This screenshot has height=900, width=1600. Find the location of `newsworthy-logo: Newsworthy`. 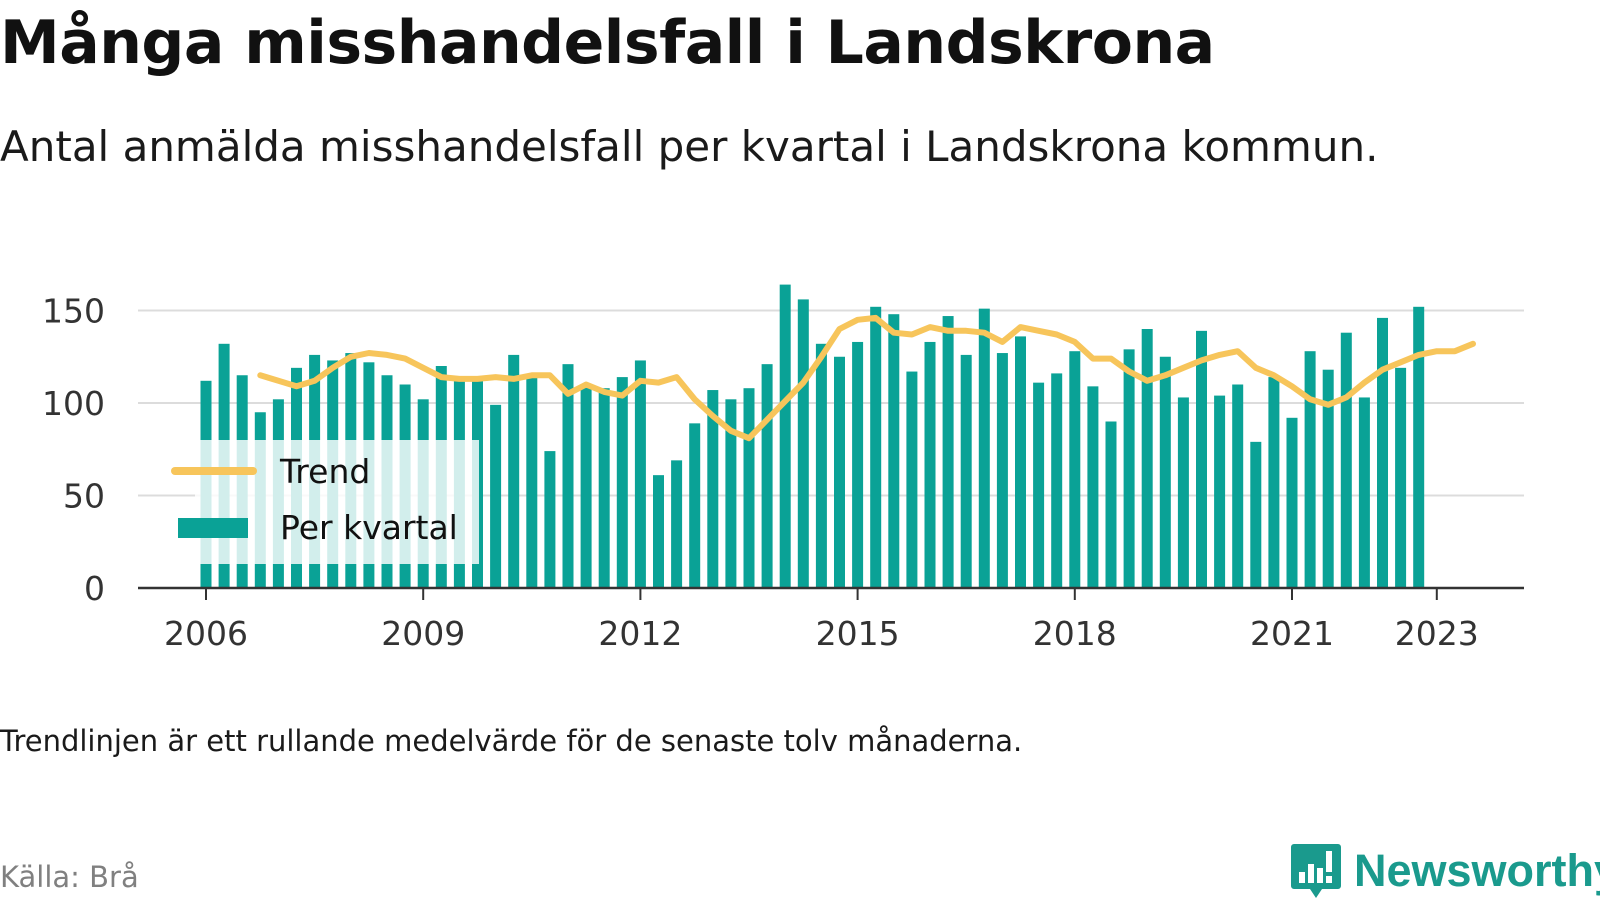

newsworthy-logo: Newsworthy is located at coordinates (1445, 871).